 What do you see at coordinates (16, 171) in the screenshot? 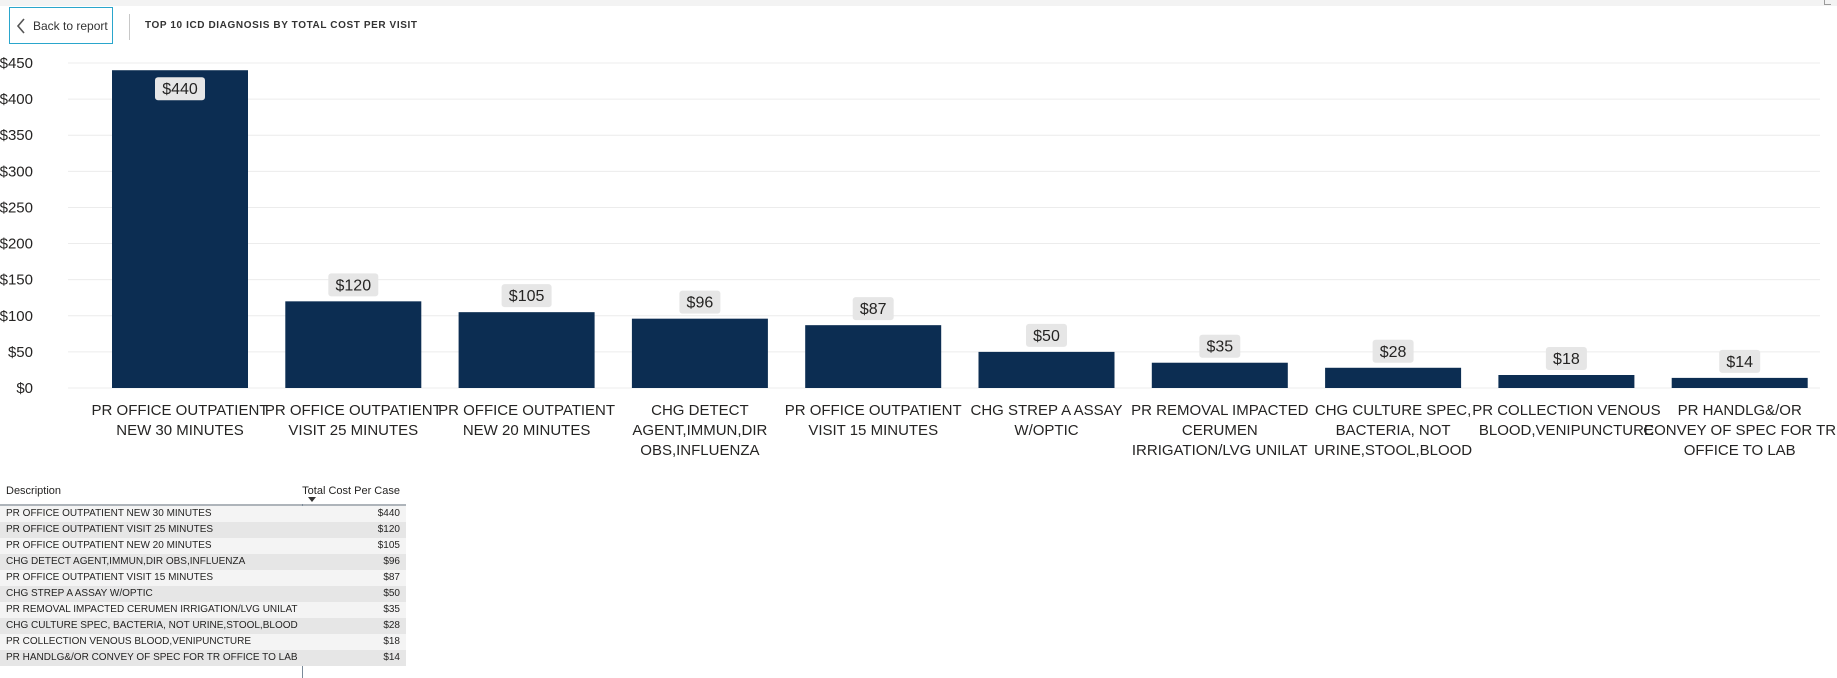
I see `y-tick-label: $300` at bounding box center [16, 171].